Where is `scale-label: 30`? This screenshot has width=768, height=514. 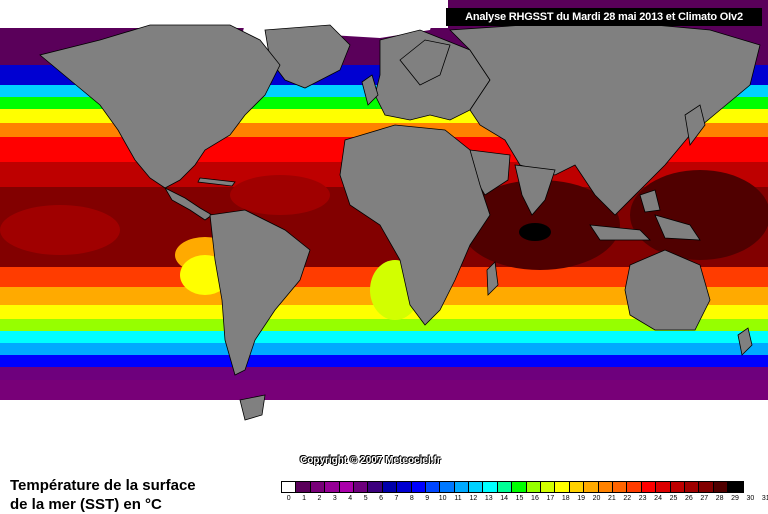
scale-label: 30 is located at coordinates (750, 498).